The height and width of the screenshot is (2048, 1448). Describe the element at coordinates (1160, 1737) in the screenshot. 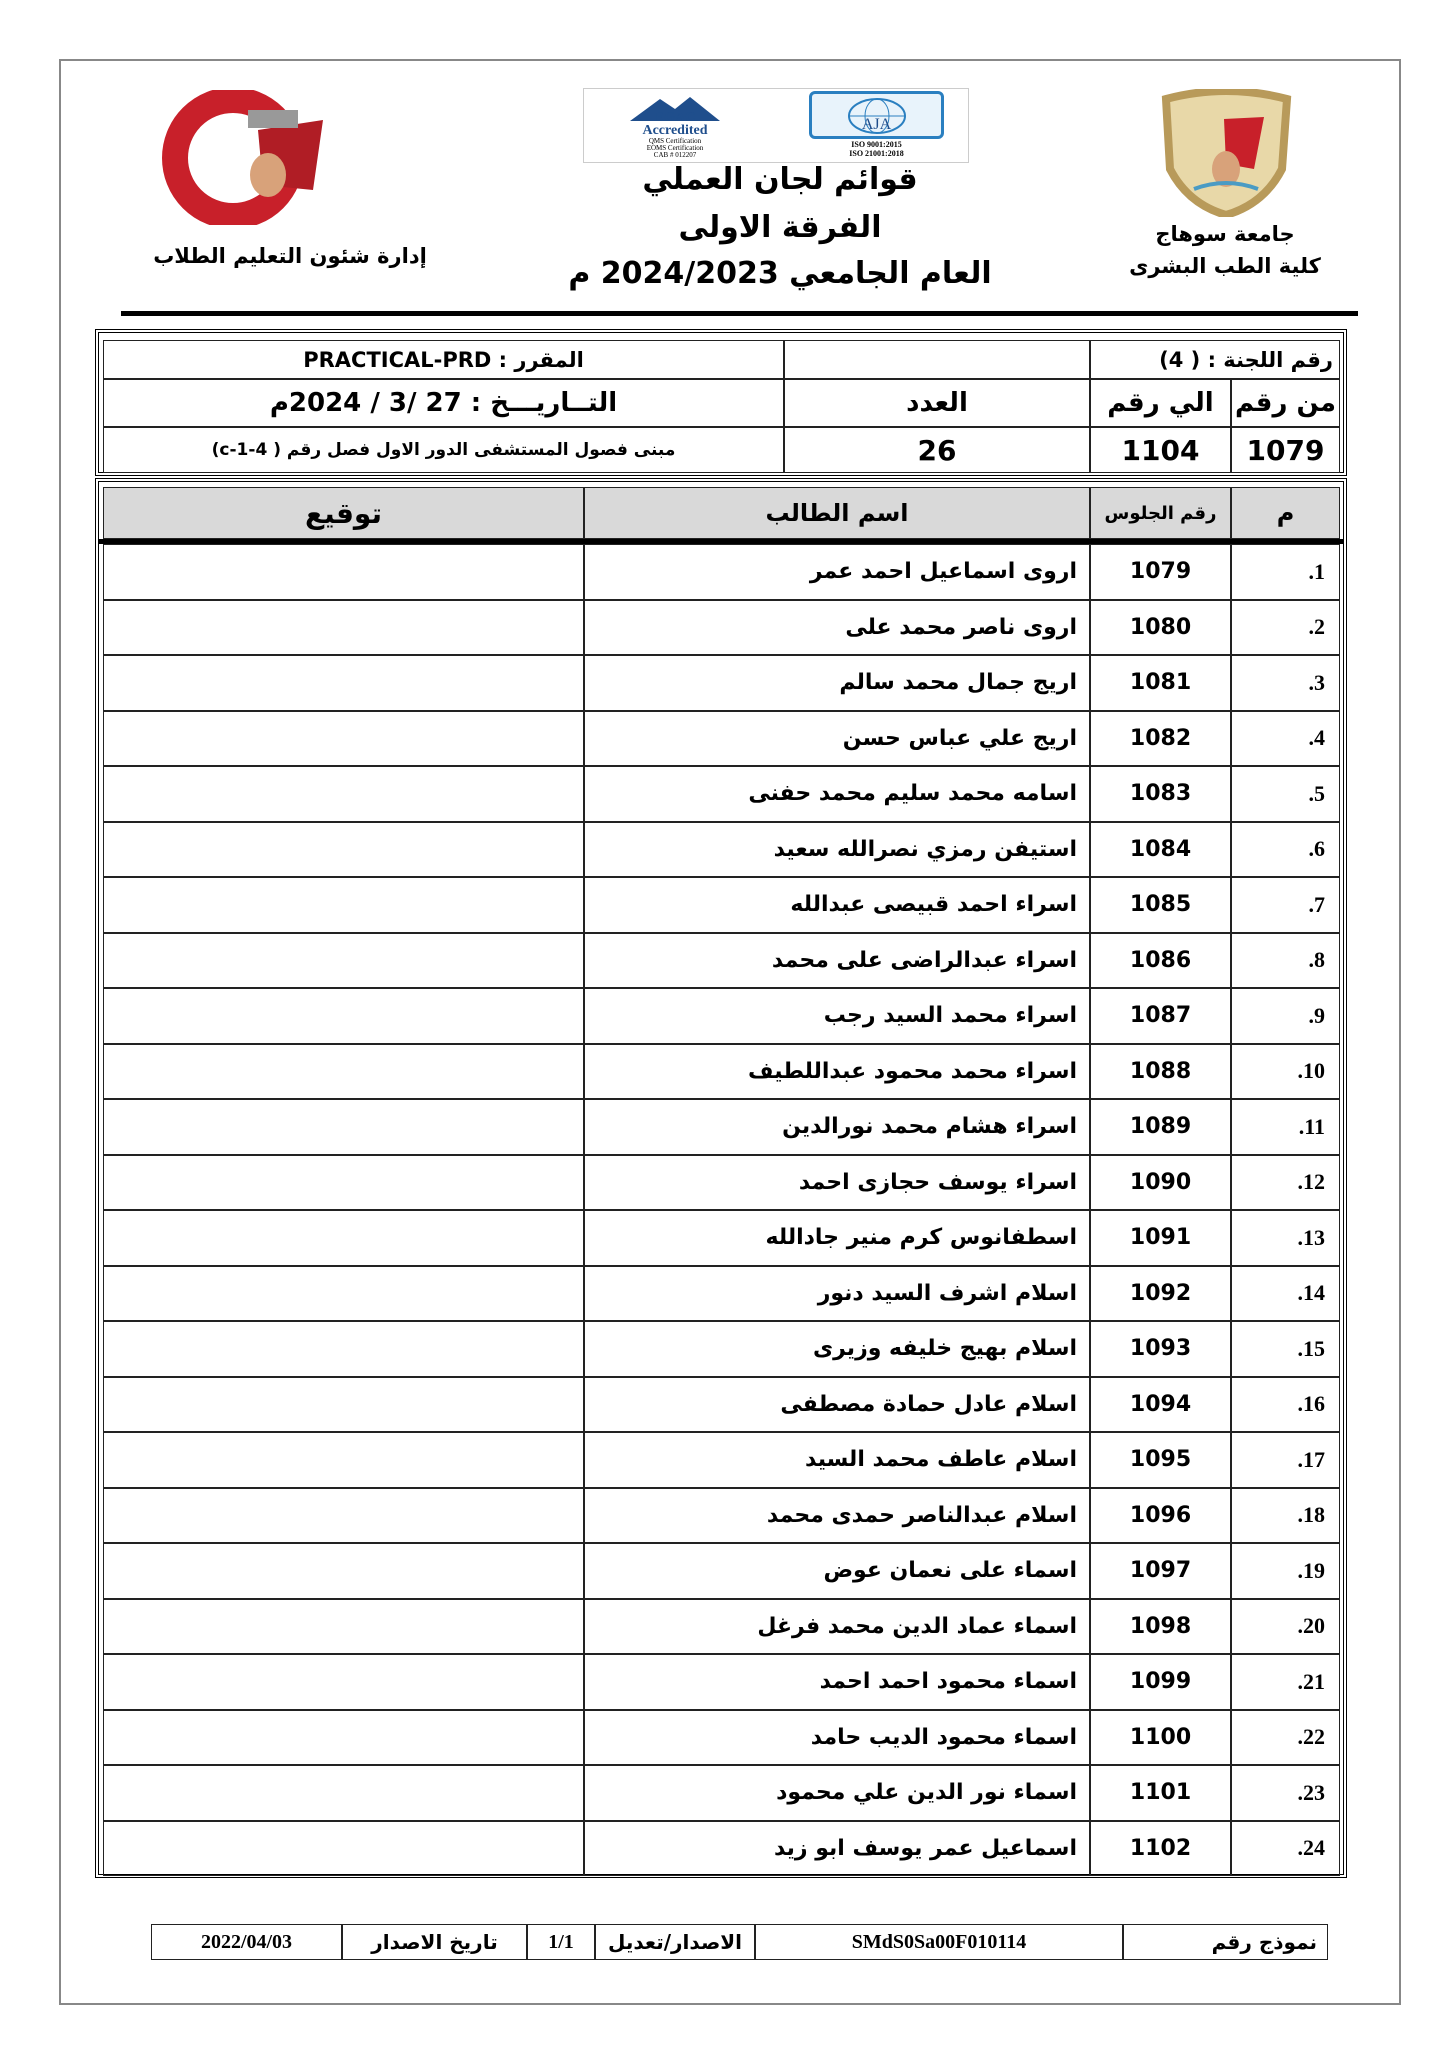

I see `seat-number: 1100` at that location.